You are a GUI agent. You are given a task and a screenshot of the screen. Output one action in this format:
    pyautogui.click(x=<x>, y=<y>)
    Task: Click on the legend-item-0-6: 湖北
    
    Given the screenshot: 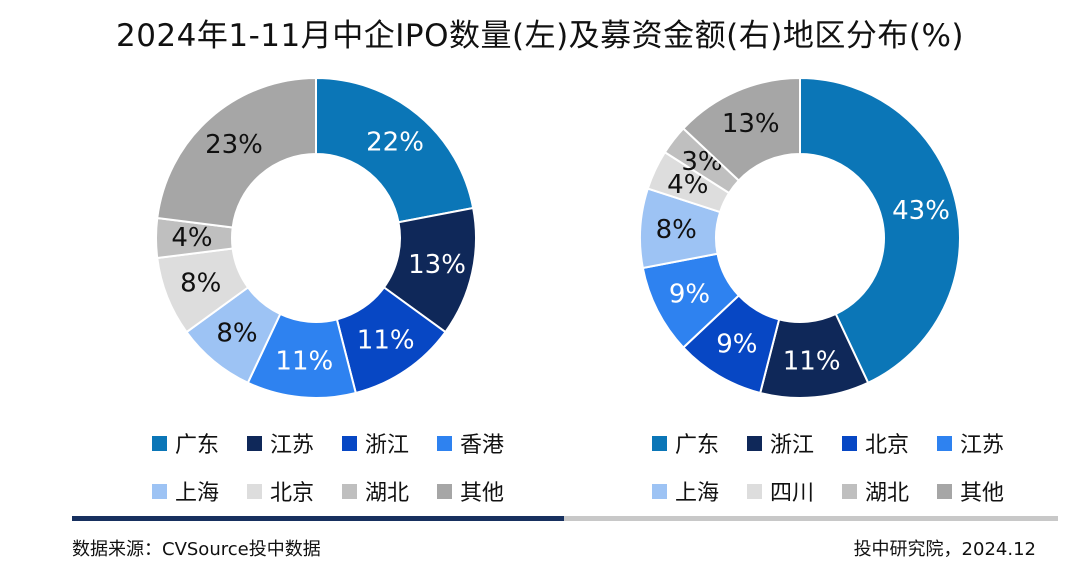 What is the action you would take?
    pyautogui.click(x=375, y=491)
    